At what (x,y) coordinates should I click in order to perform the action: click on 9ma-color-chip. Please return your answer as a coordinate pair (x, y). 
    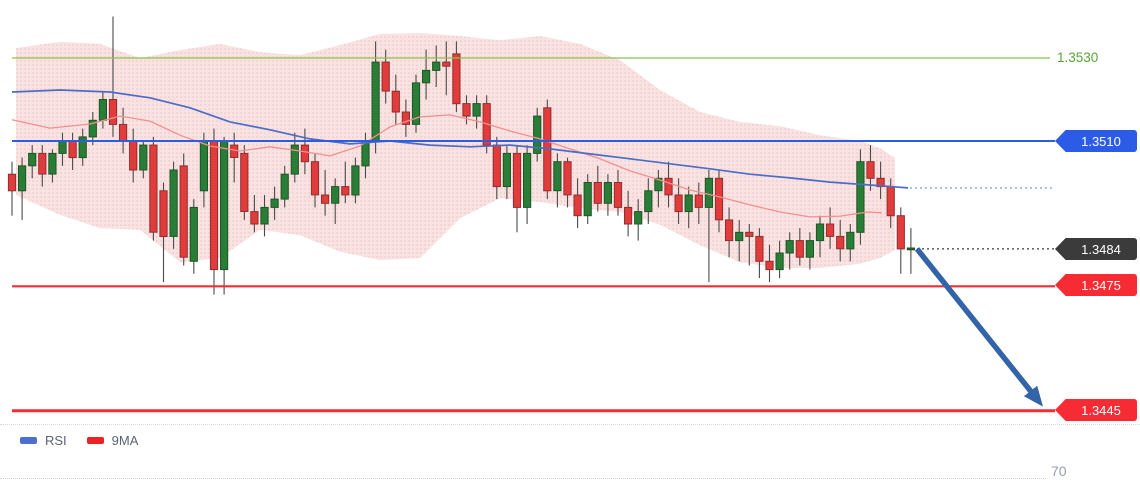
    Looking at the image, I should click on (95, 440).